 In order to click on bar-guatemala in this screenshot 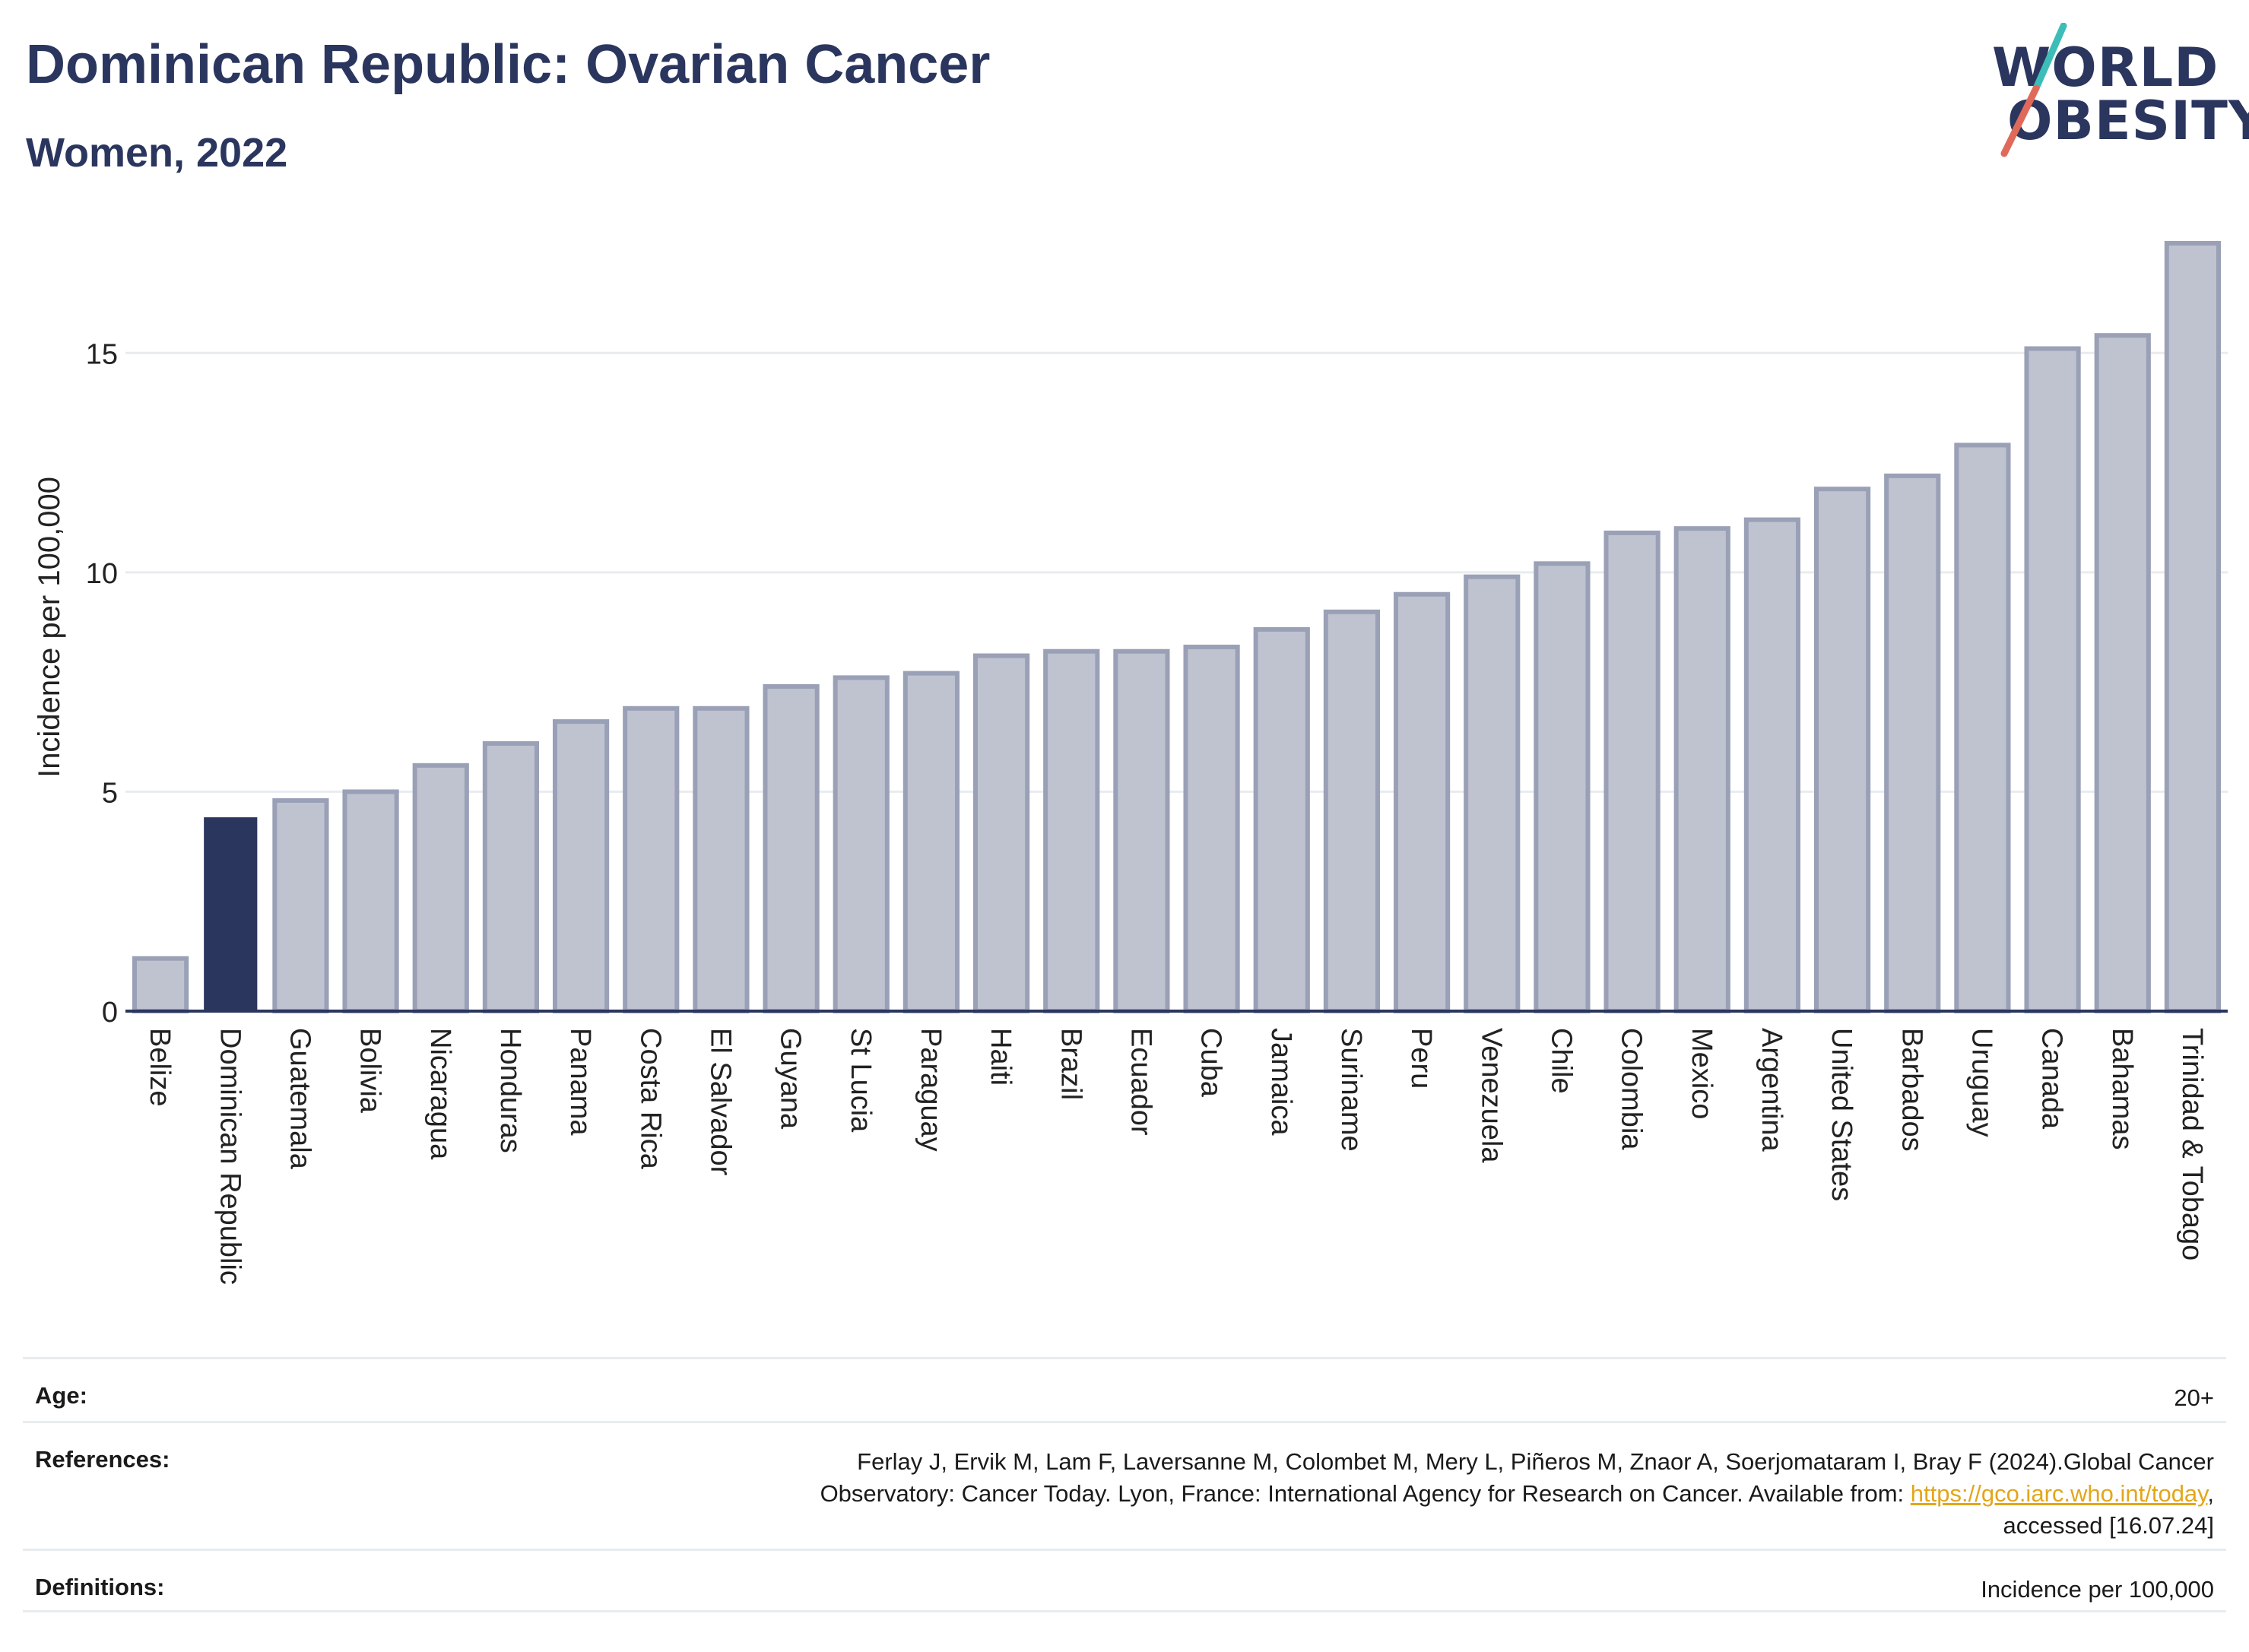, I will do `click(300, 905)`.